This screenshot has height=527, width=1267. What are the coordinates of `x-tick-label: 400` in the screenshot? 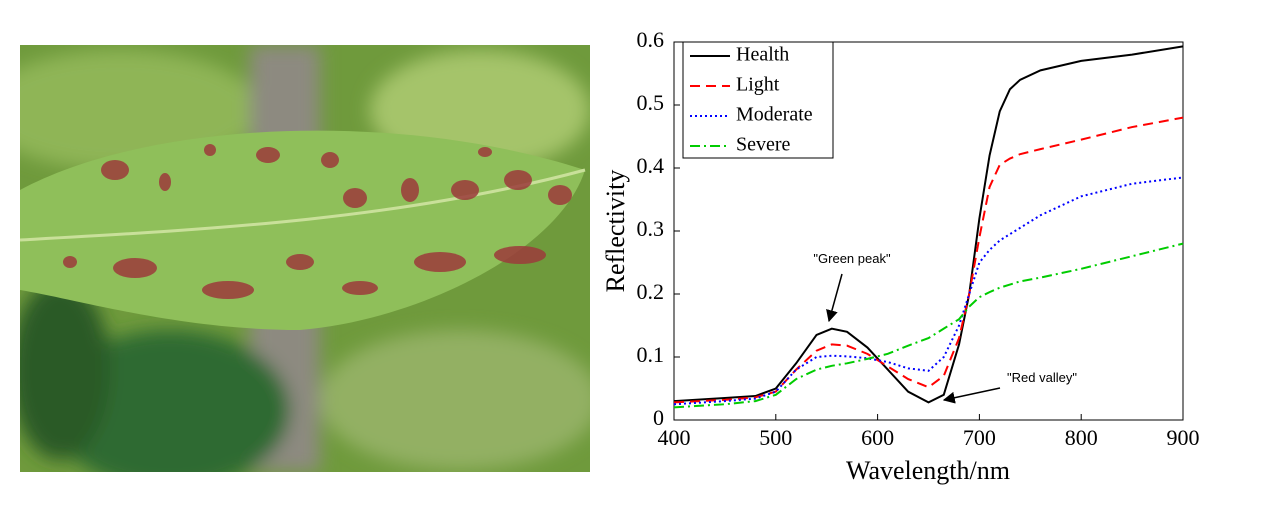 It's located at (674, 437).